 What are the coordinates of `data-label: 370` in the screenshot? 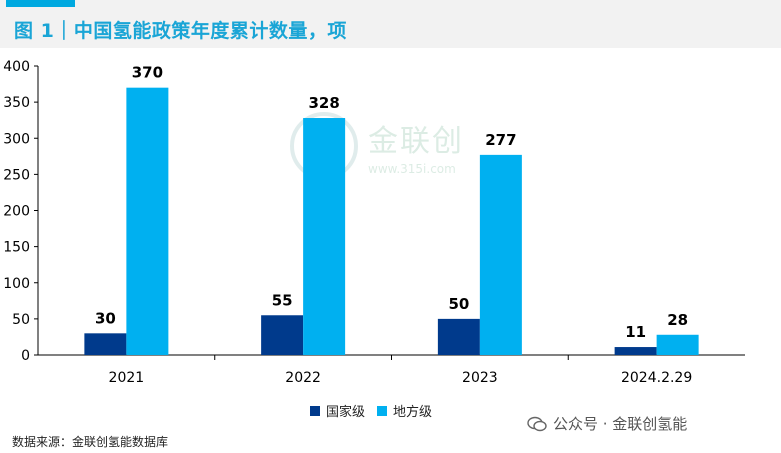 It's located at (147, 73).